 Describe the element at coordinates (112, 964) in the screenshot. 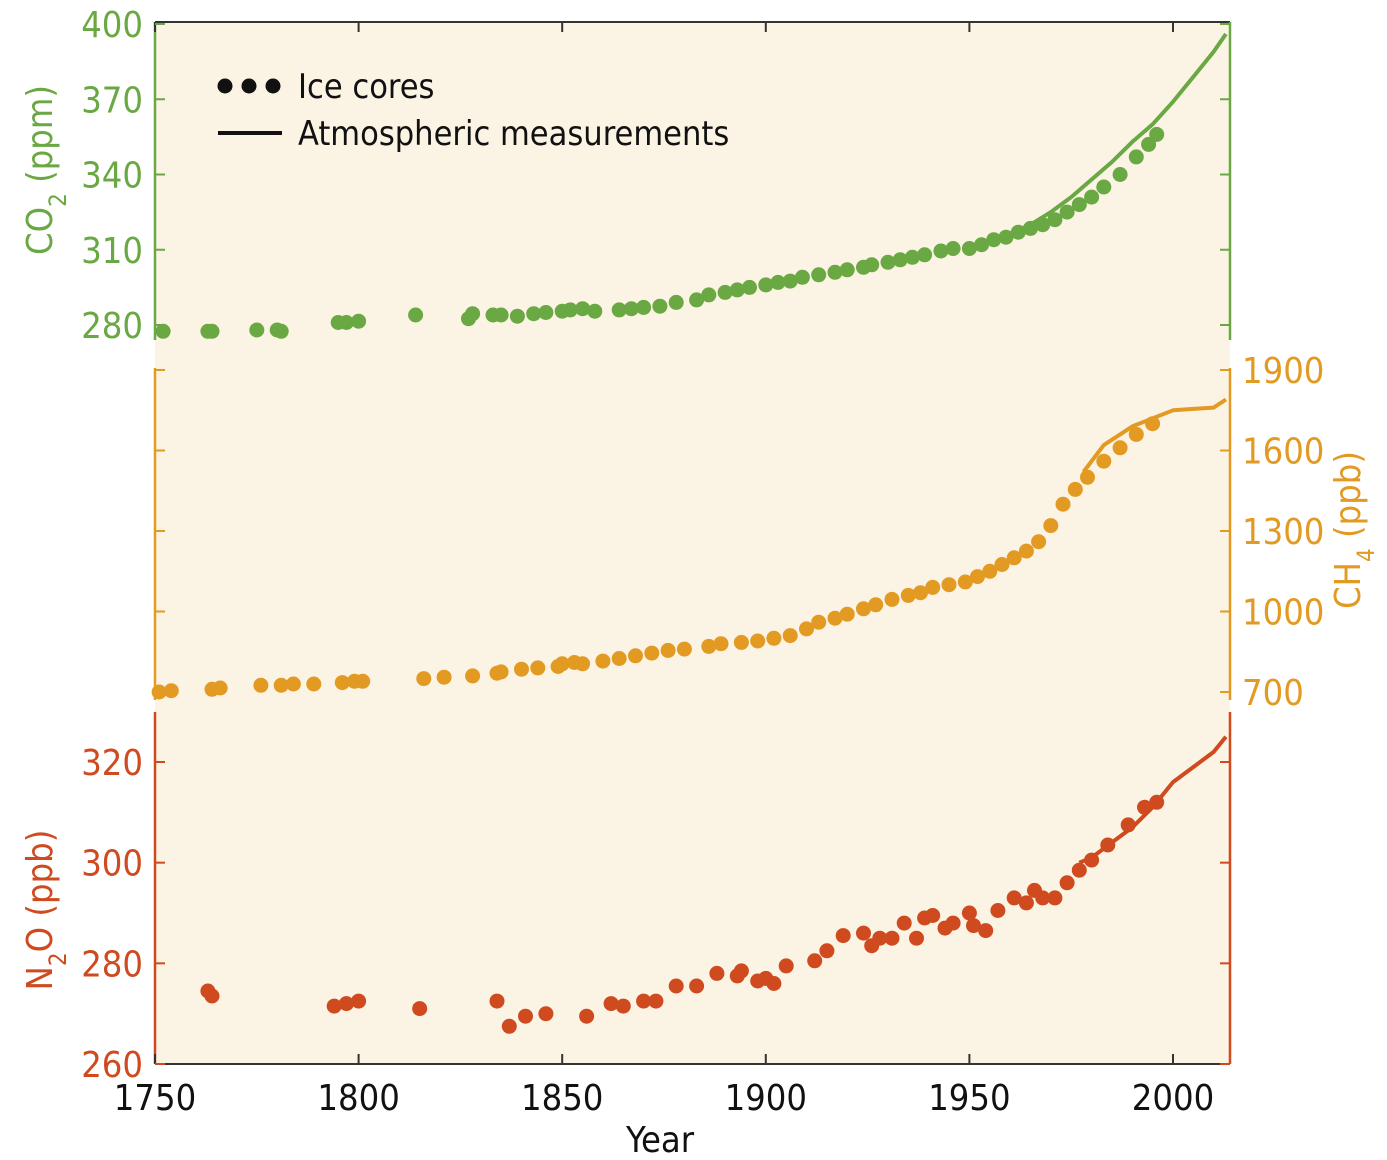

I see `n2o-tick-label: 280` at that location.